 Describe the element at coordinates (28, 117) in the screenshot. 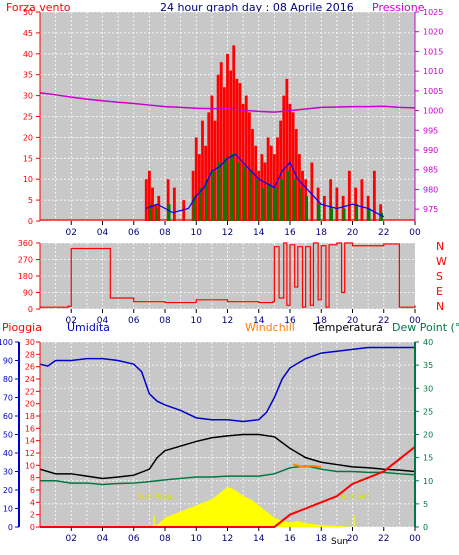

I see `wind-axis-tick-label: 25` at that location.